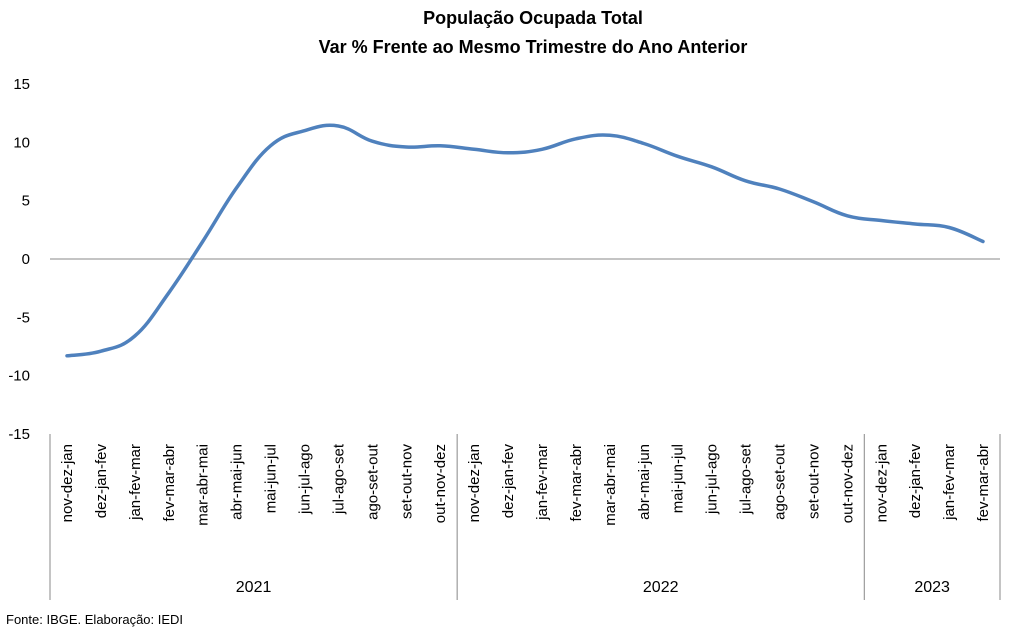 This screenshot has width=1013, height=632. Describe the element at coordinates (932, 587) in the screenshot. I see `year-label: 2023` at that location.